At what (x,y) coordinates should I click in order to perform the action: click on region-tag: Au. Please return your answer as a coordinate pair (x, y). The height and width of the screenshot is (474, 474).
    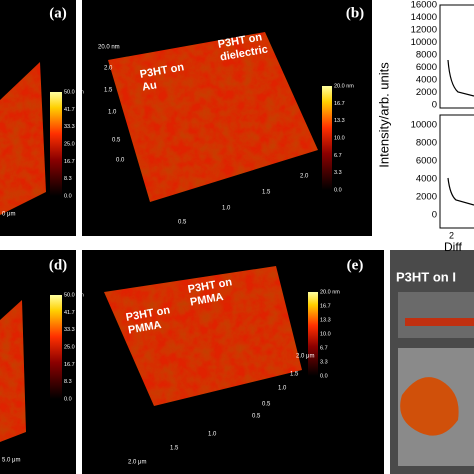
    Looking at the image, I should click on (149, 86).